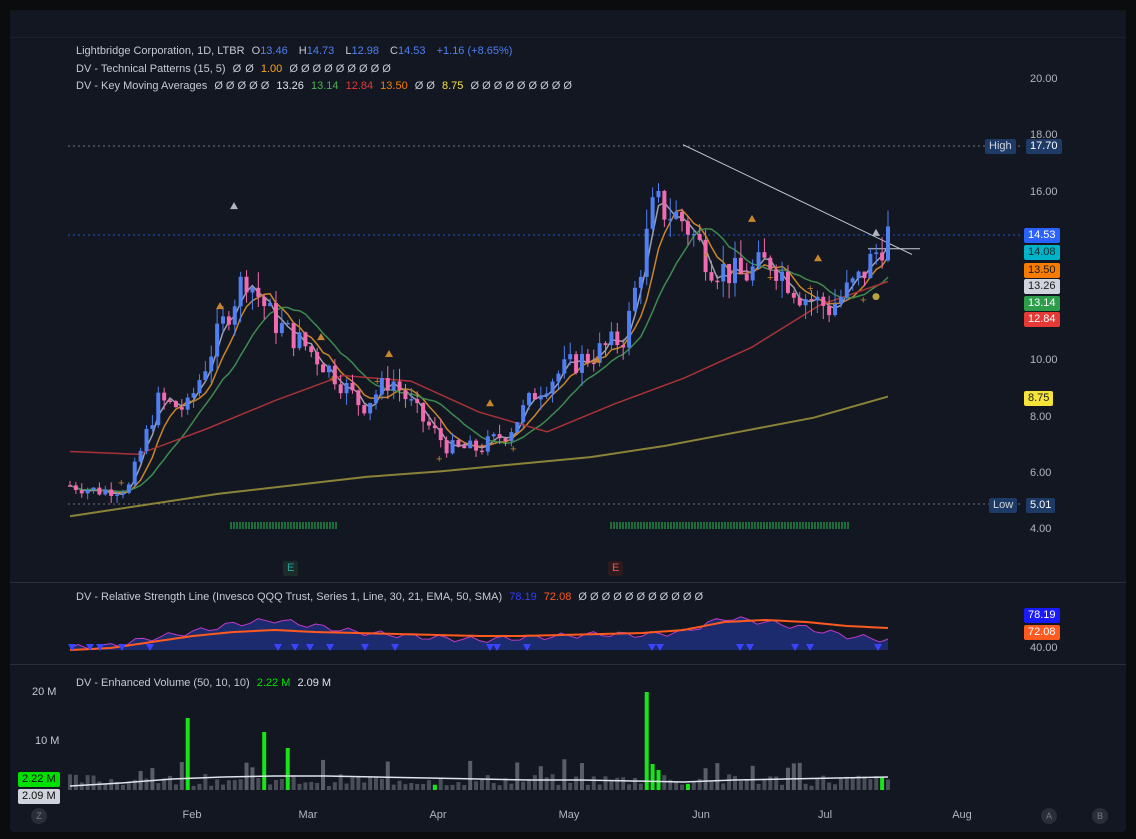 Image resolution: width=1136 pixels, height=839 pixels. Describe the element at coordinates (1000, 146) in the screenshot. I see `high-marker-label: High` at that location.